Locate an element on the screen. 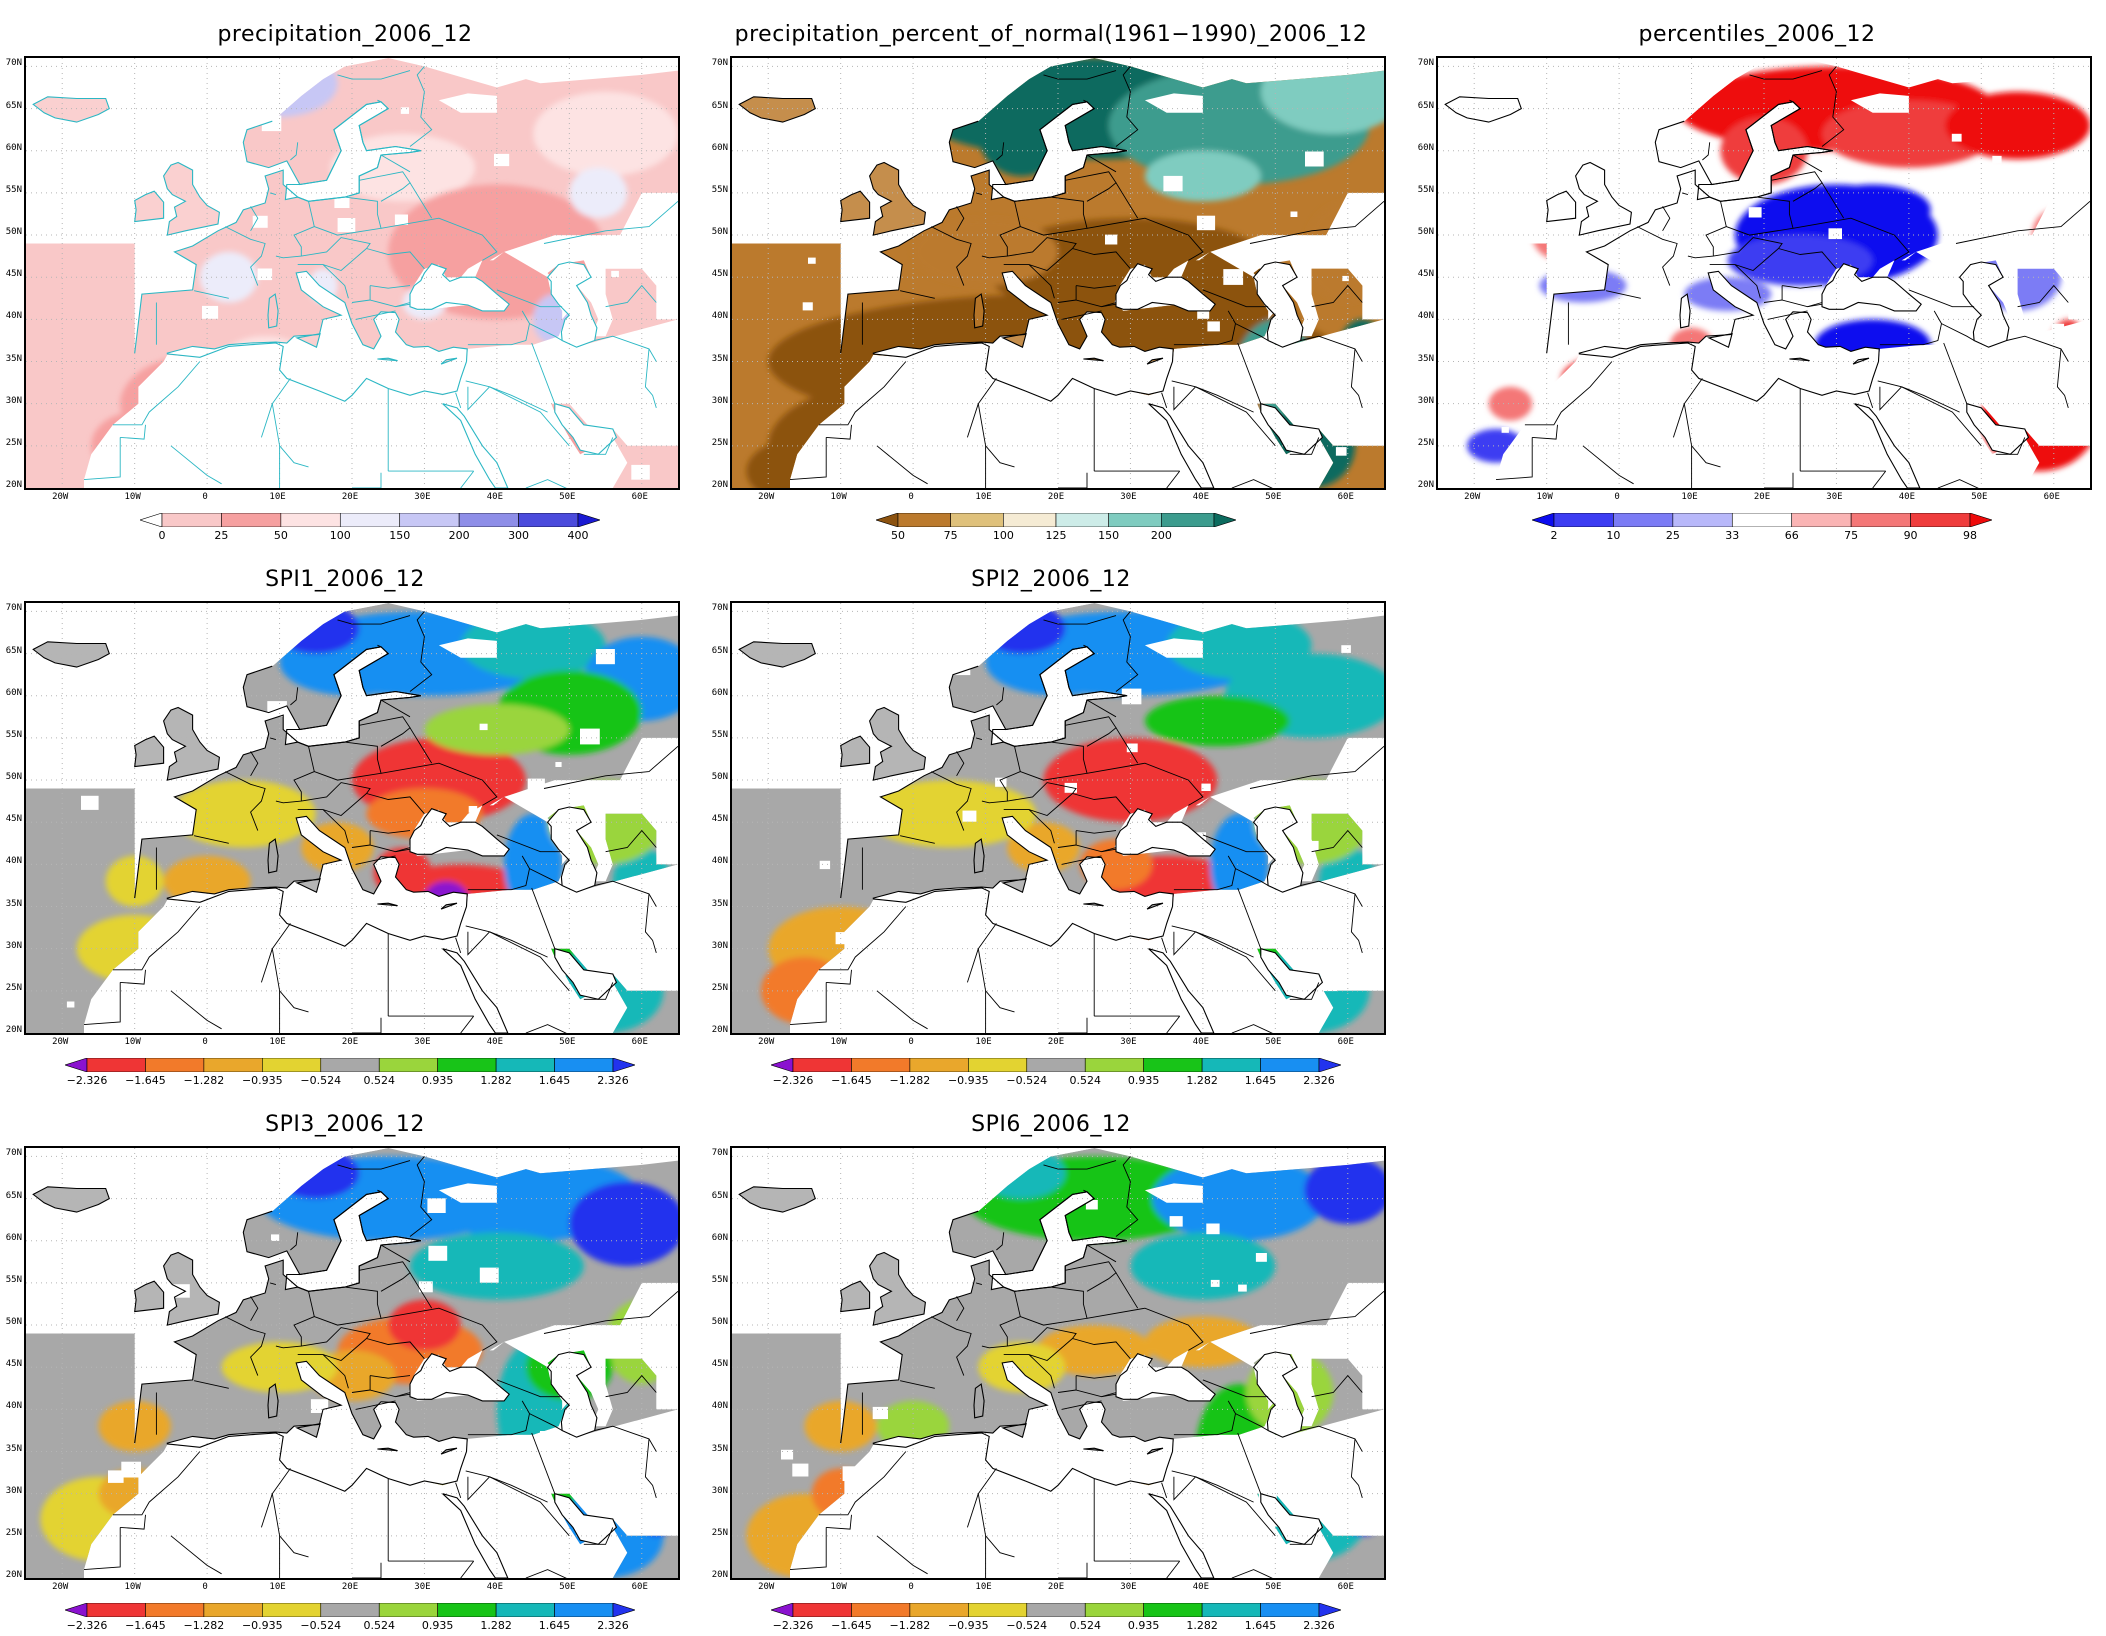 This screenshot has width=2106, height=1636. colorbar-tick-label: 0.524 is located at coordinates (379, 1625).